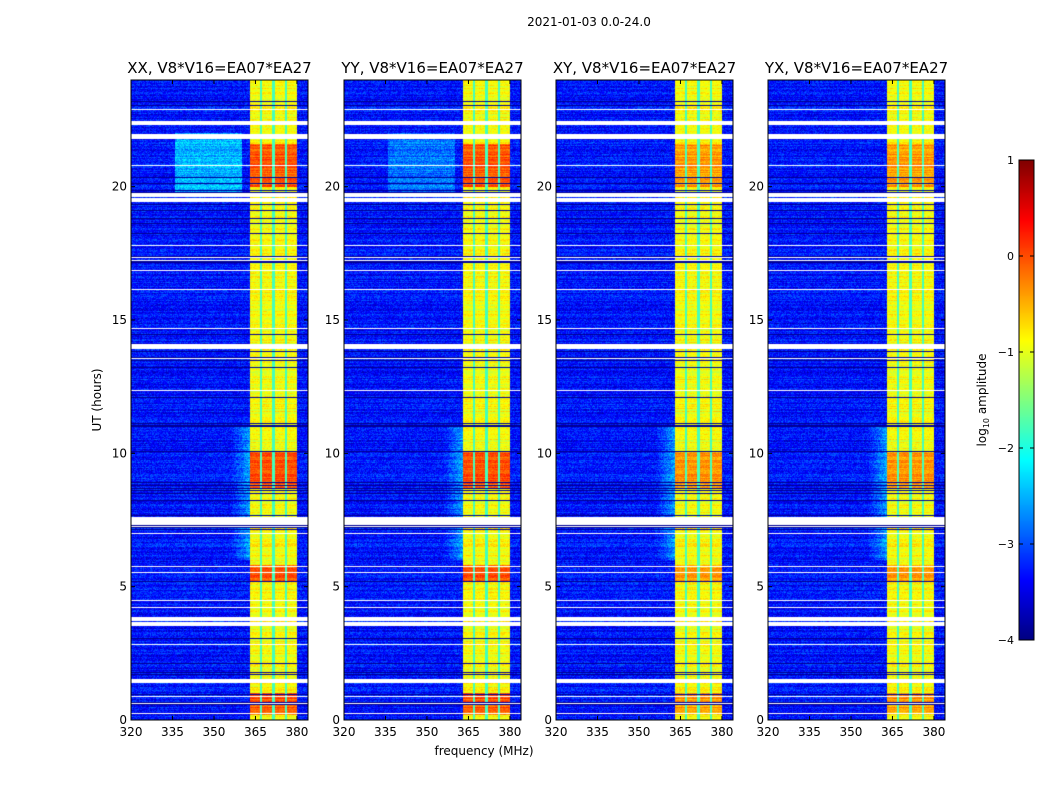  What do you see at coordinates (1010, 256) in the screenshot?
I see `colorbar-tick-label: 0` at bounding box center [1010, 256].